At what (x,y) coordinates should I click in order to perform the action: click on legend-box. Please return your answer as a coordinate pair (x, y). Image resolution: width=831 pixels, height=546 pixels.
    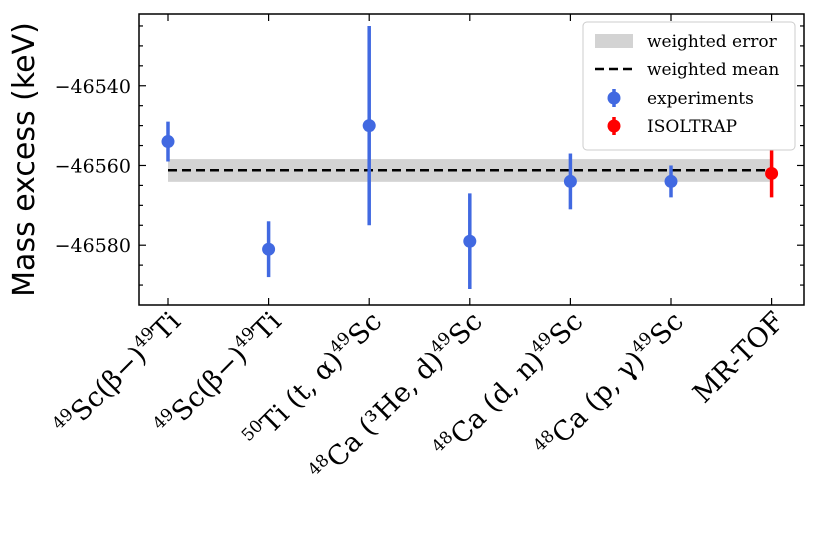
    Looking at the image, I should click on (689, 86).